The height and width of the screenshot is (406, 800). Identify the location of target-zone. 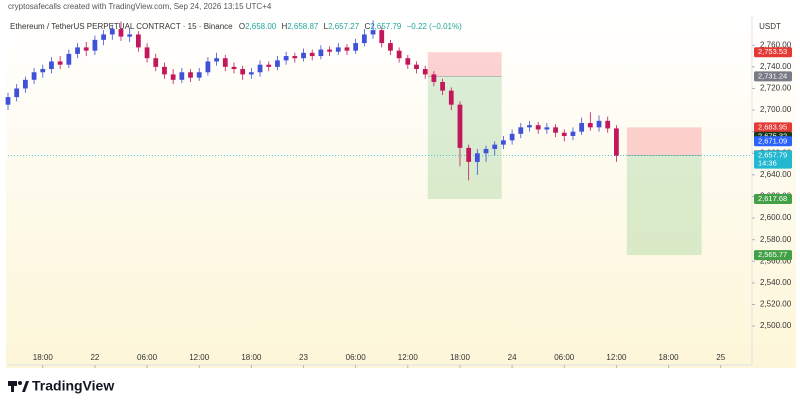
(464, 137).